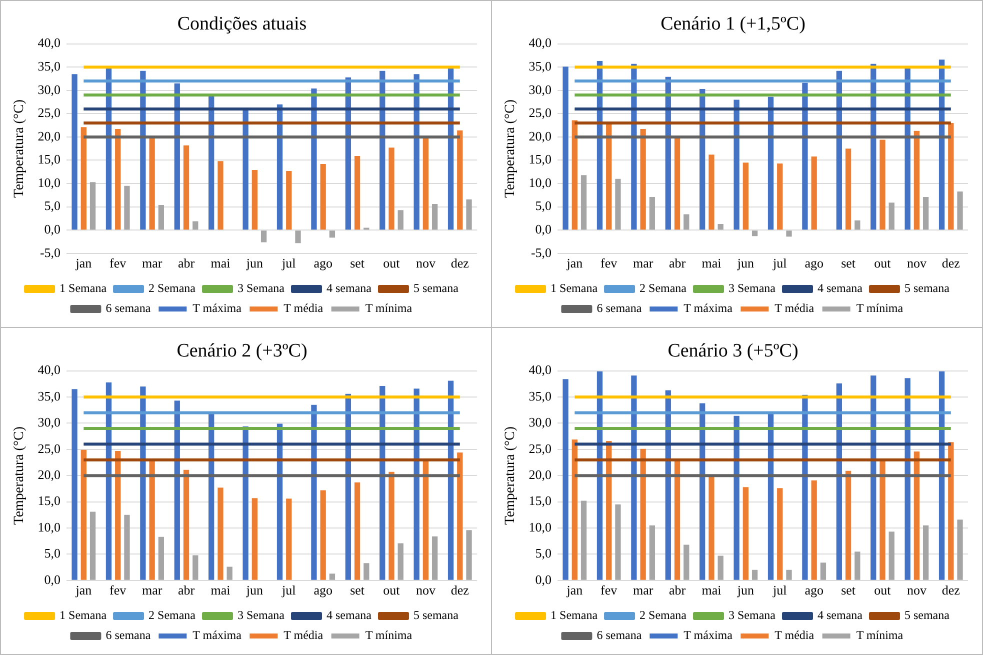 The height and width of the screenshot is (655, 983). Describe the element at coordinates (510, 148) in the screenshot. I see `y-axis-title: Temperatura (°C)` at that location.